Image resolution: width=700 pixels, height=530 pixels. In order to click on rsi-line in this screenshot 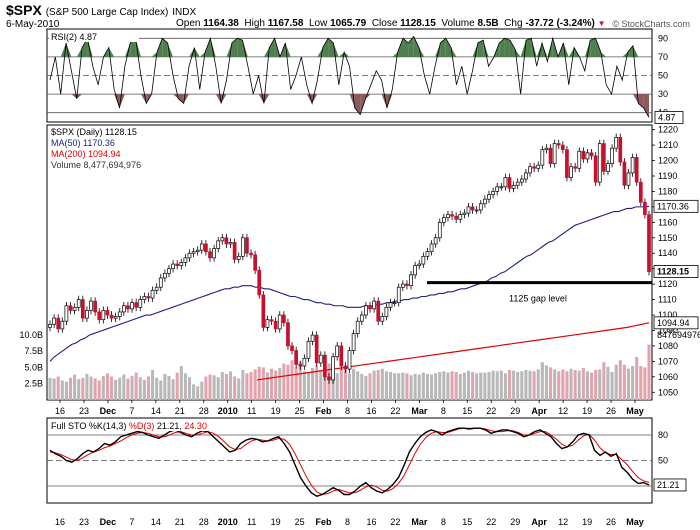, I will do `click(349, 76)`.